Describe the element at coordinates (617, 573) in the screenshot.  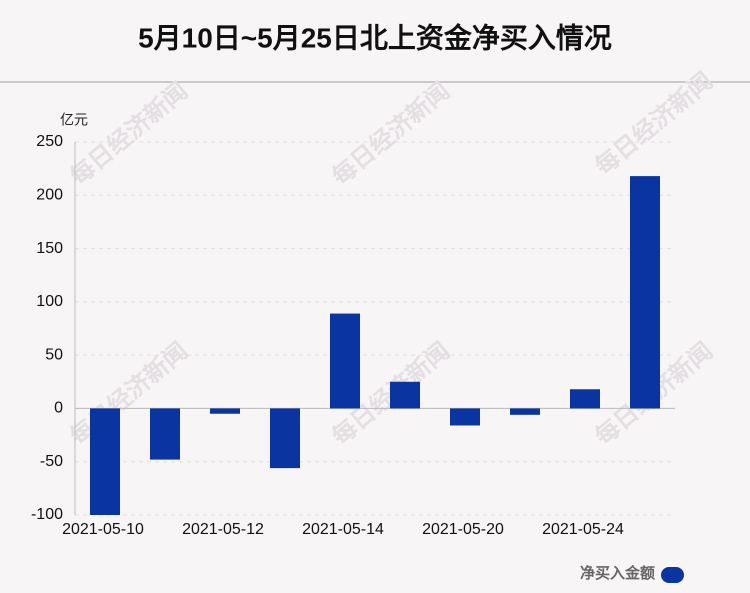
I see `legend-label: 净买入金额` at that location.